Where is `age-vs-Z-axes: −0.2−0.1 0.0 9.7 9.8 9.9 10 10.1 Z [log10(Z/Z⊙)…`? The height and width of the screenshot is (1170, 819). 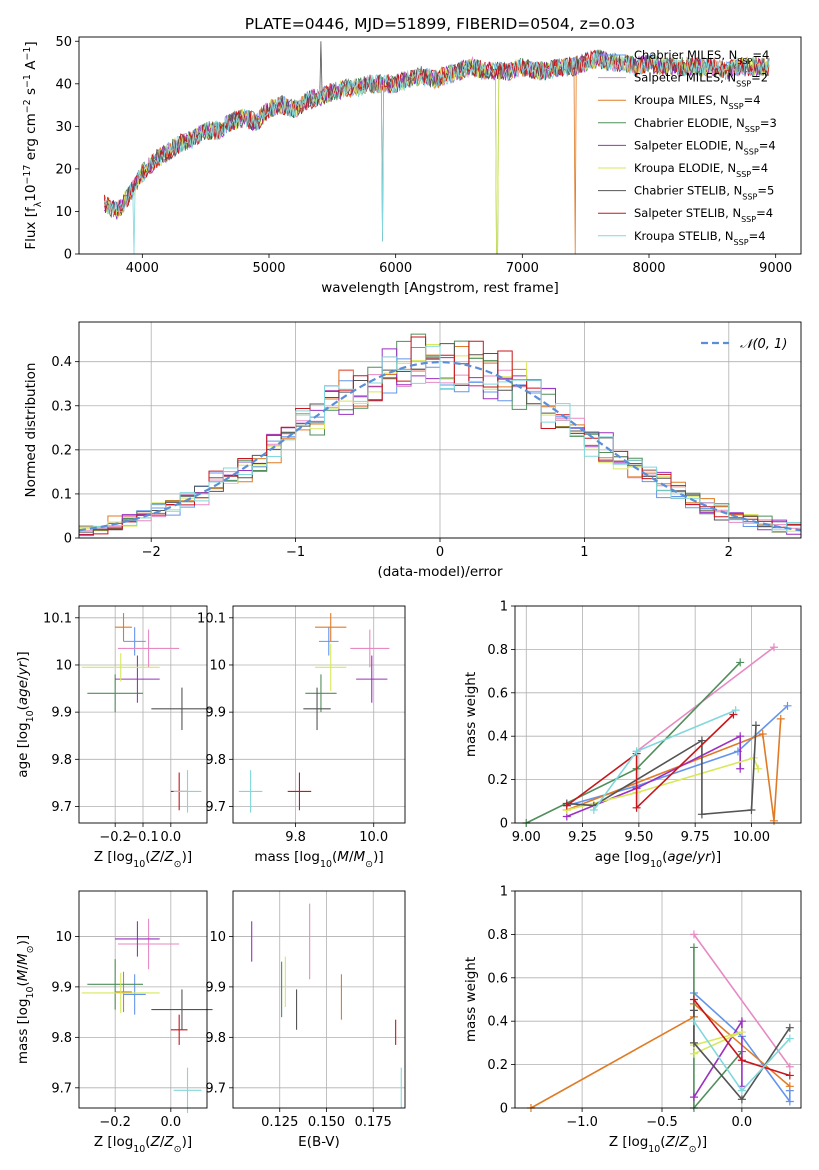 age-vs-Z-axes: −0.2−0.1 0.0 9.7 9.8 9.9 10 10.1 Z [log10(Z/Z⊙)… is located at coordinates (114, 737).